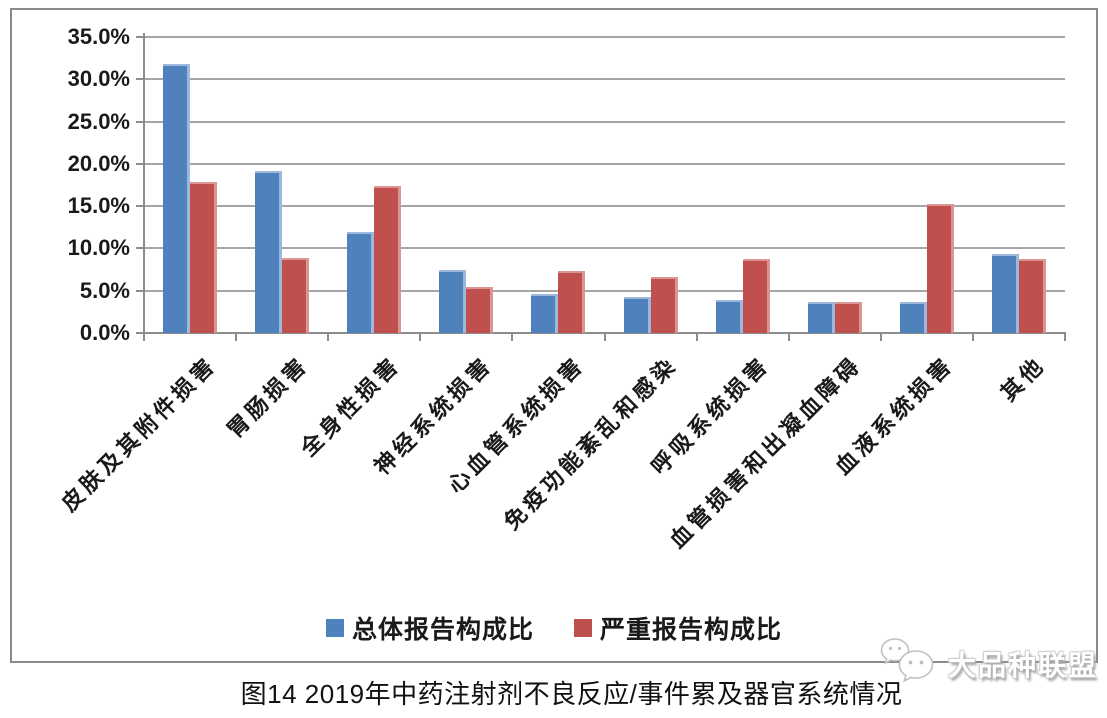 This screenshot has width=1107, height=718. Describe the element at coordinates (139, 434) in the screenshot. I see `x-axis-category-label: 皮肤及其附件损害` at that location.